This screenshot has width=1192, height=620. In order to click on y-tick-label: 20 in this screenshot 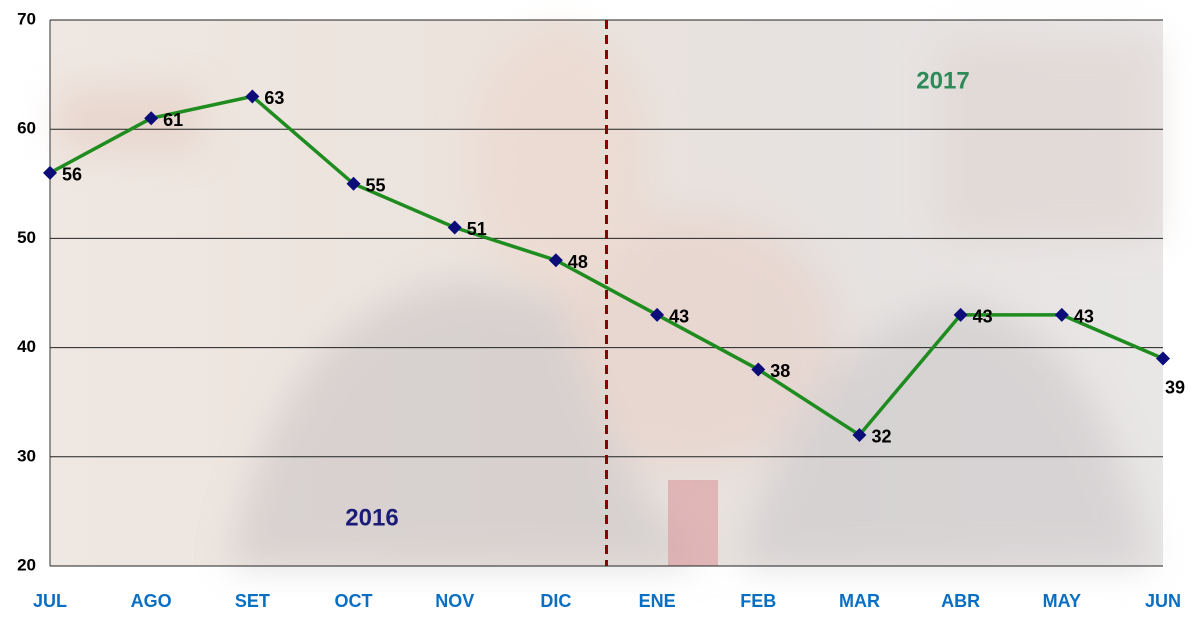, I will do `click(26, 564)`.